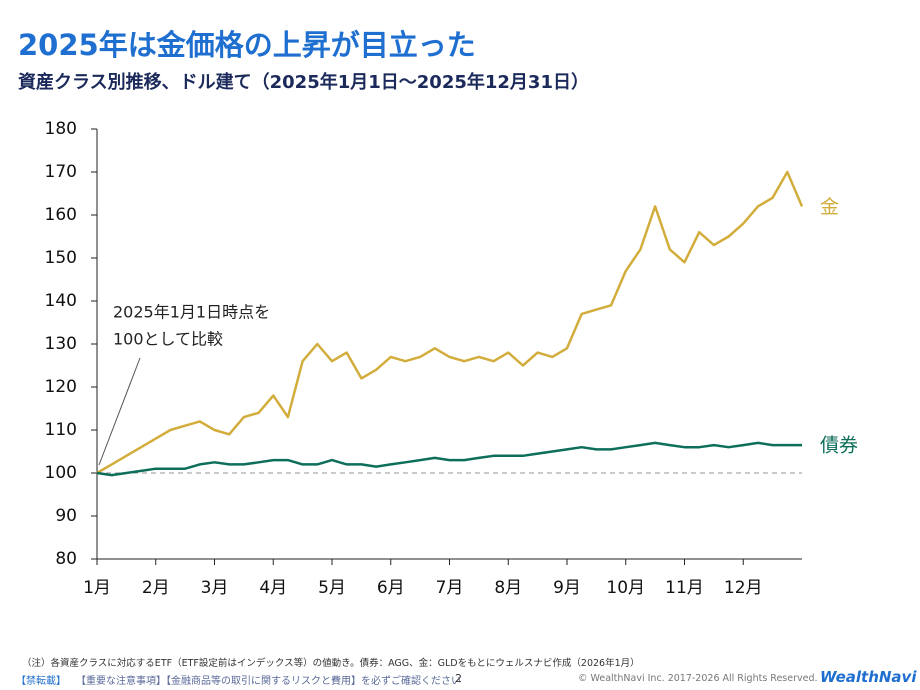 This screenshot has height=690, width=920. I want to click on y-tick-label: 170, so click(61, 172).